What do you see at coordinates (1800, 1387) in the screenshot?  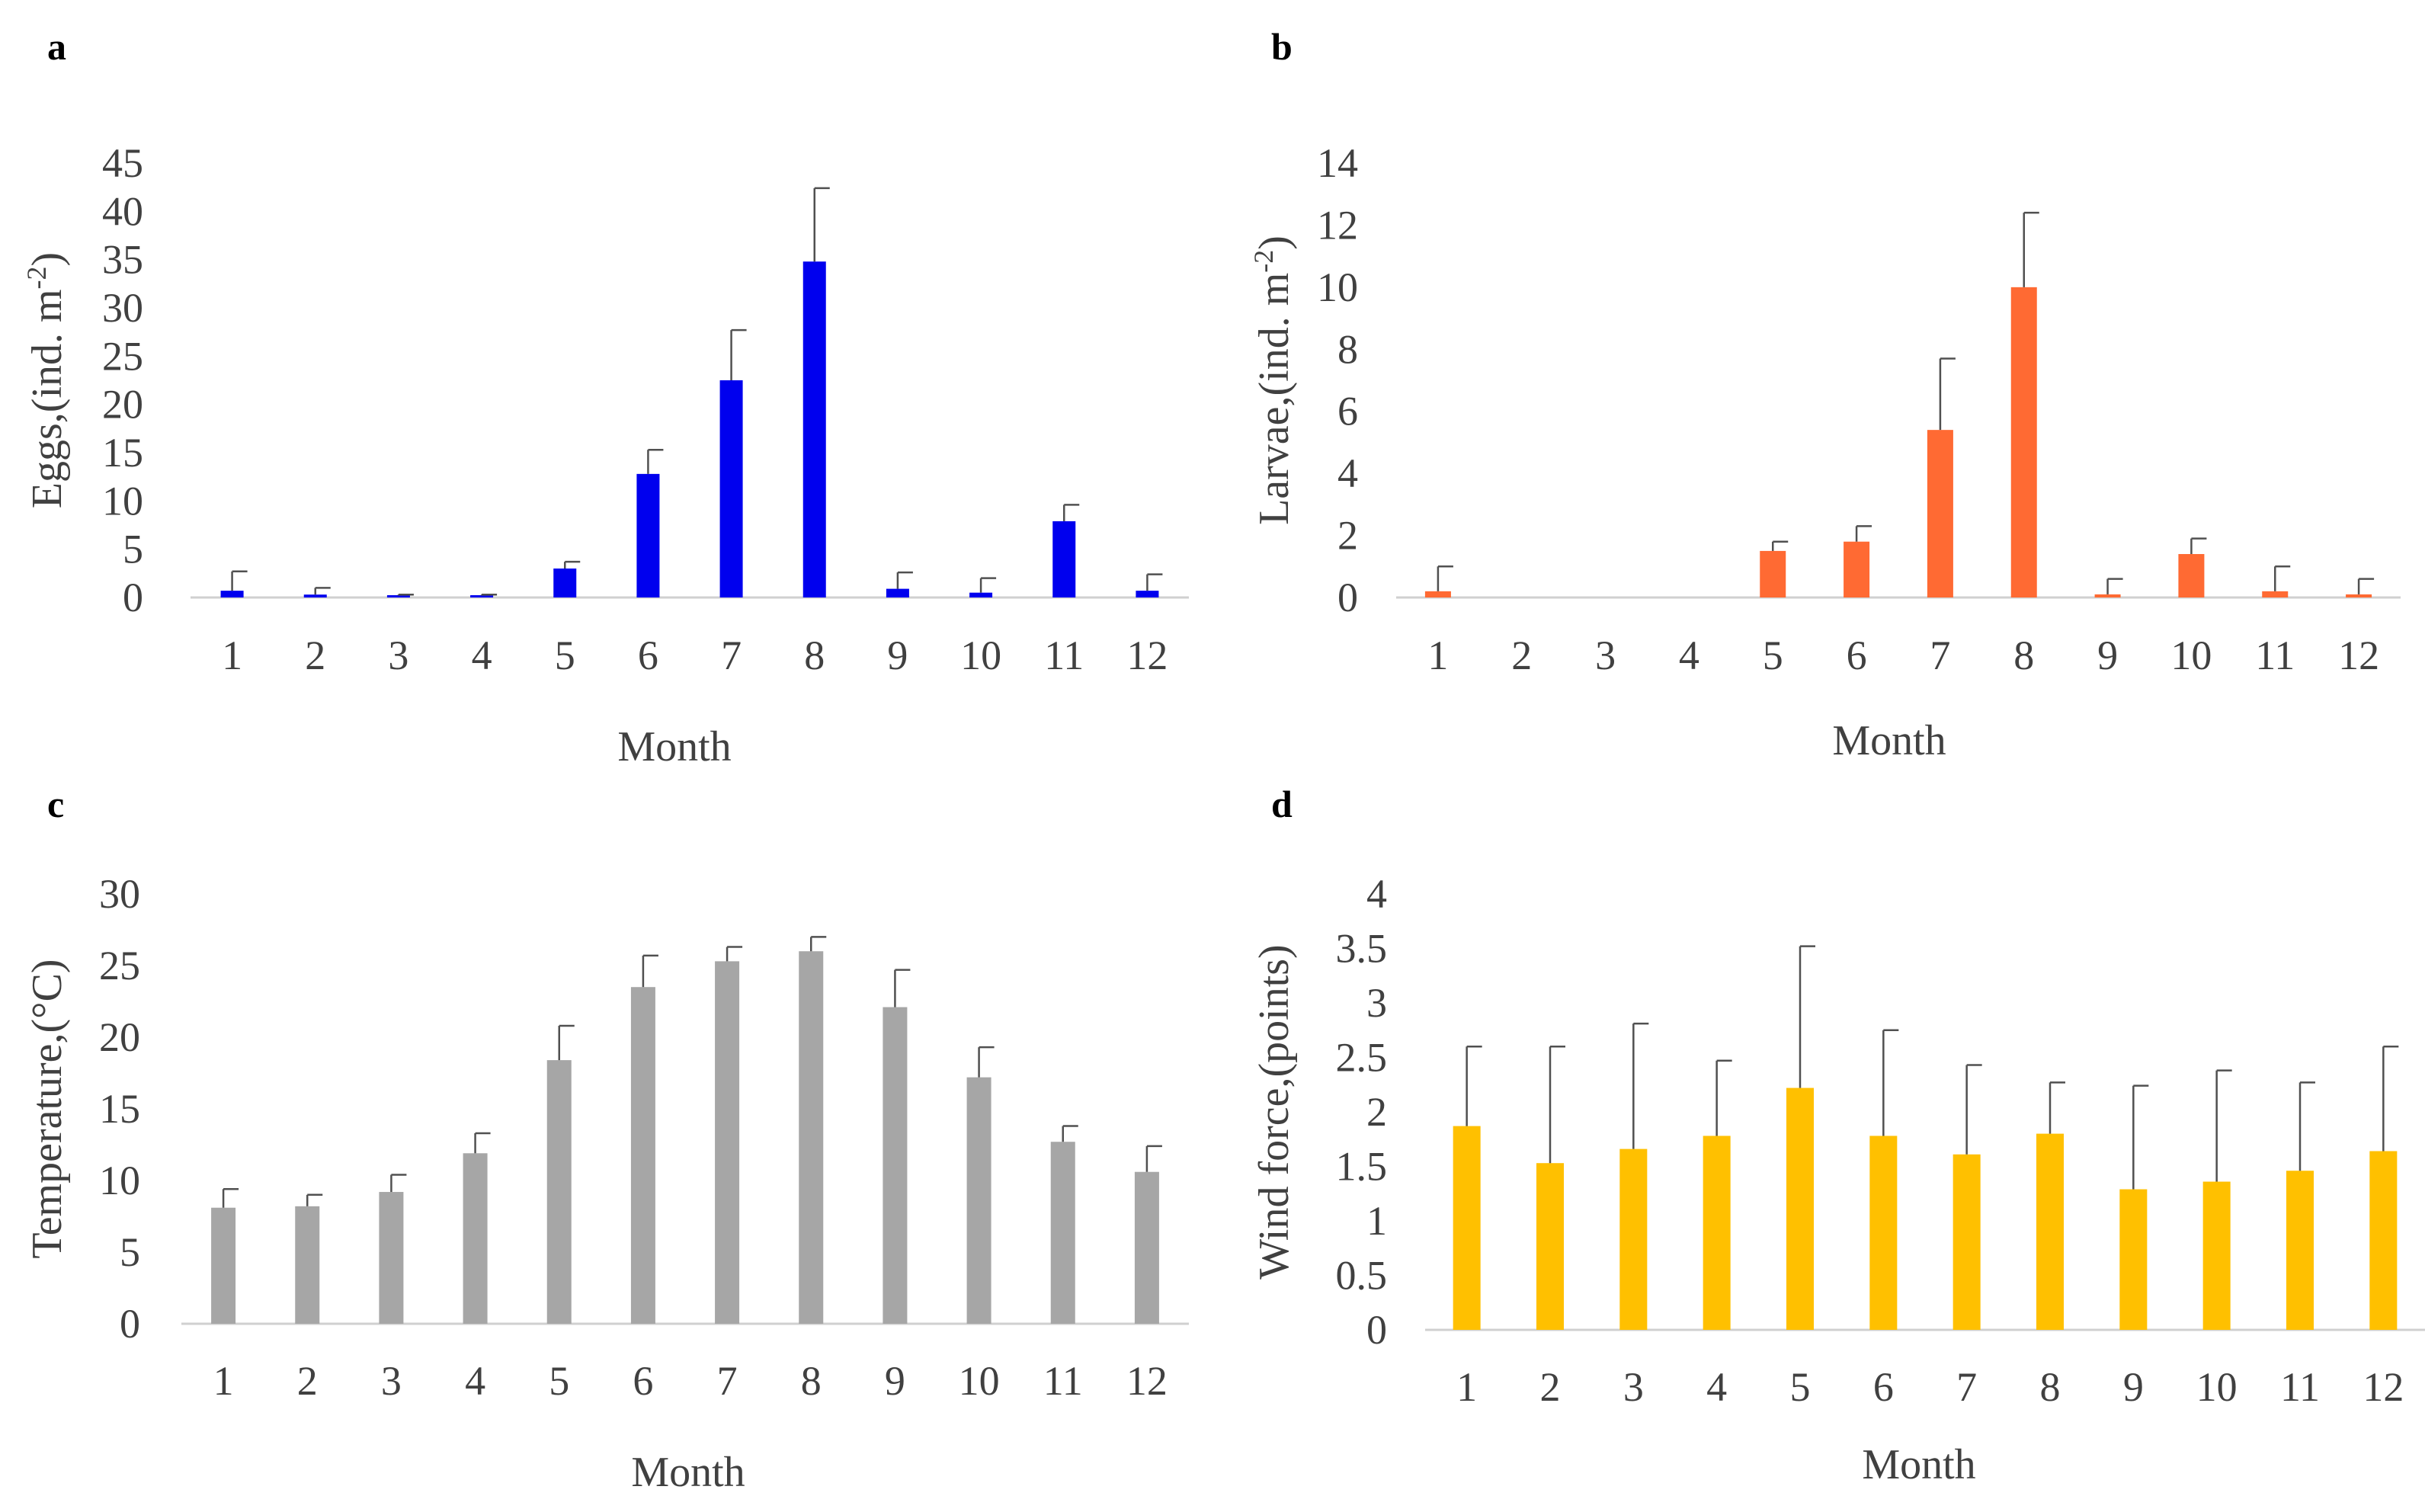 I see `panel-d-x-tick-label: 5` at bounding box center [1800, 1387].